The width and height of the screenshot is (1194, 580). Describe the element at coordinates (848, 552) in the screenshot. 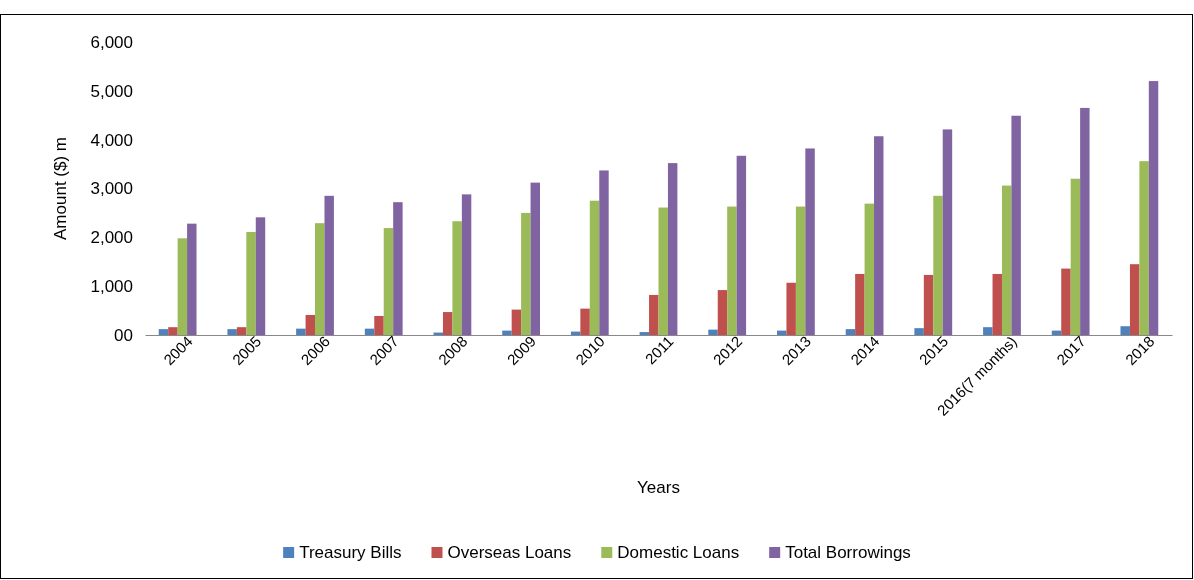

I see `legend-label: Total Borrowings` at that location.